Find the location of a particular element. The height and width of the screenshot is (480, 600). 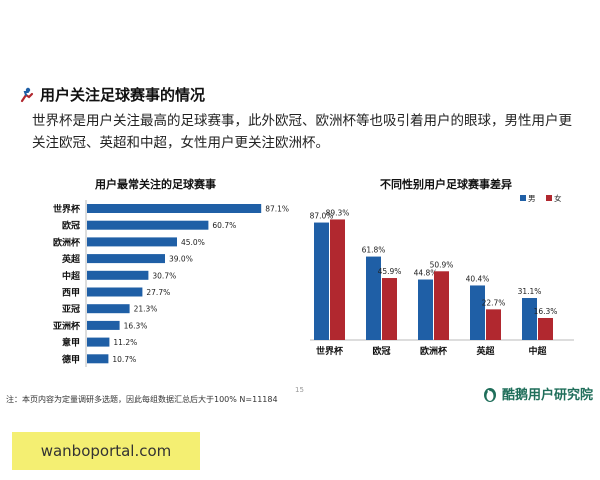

data-label: 45.0% is located at coordinates (193, 242).